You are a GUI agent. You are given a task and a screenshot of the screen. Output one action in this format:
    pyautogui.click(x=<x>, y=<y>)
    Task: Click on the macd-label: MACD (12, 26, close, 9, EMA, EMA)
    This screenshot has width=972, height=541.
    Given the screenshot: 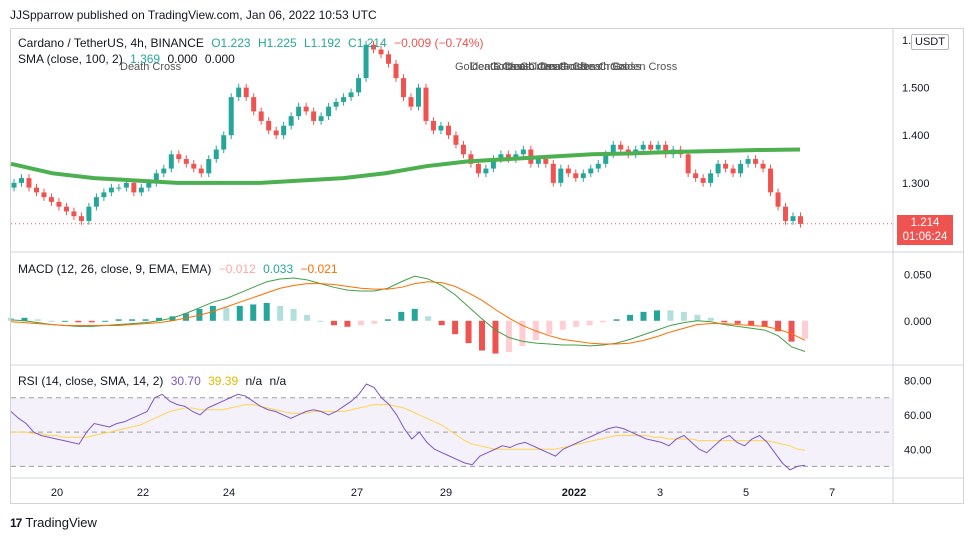 What is the action you would take?
    pyautogui.click(x=115, y=269)
    